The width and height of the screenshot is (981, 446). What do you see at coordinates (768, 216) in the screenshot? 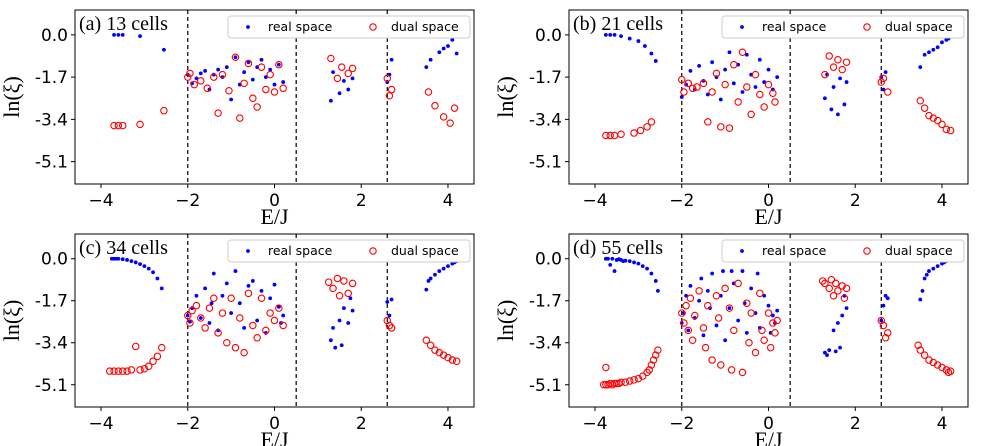
I see `x-axis-label: E/J` at bounding box center [768, 216].